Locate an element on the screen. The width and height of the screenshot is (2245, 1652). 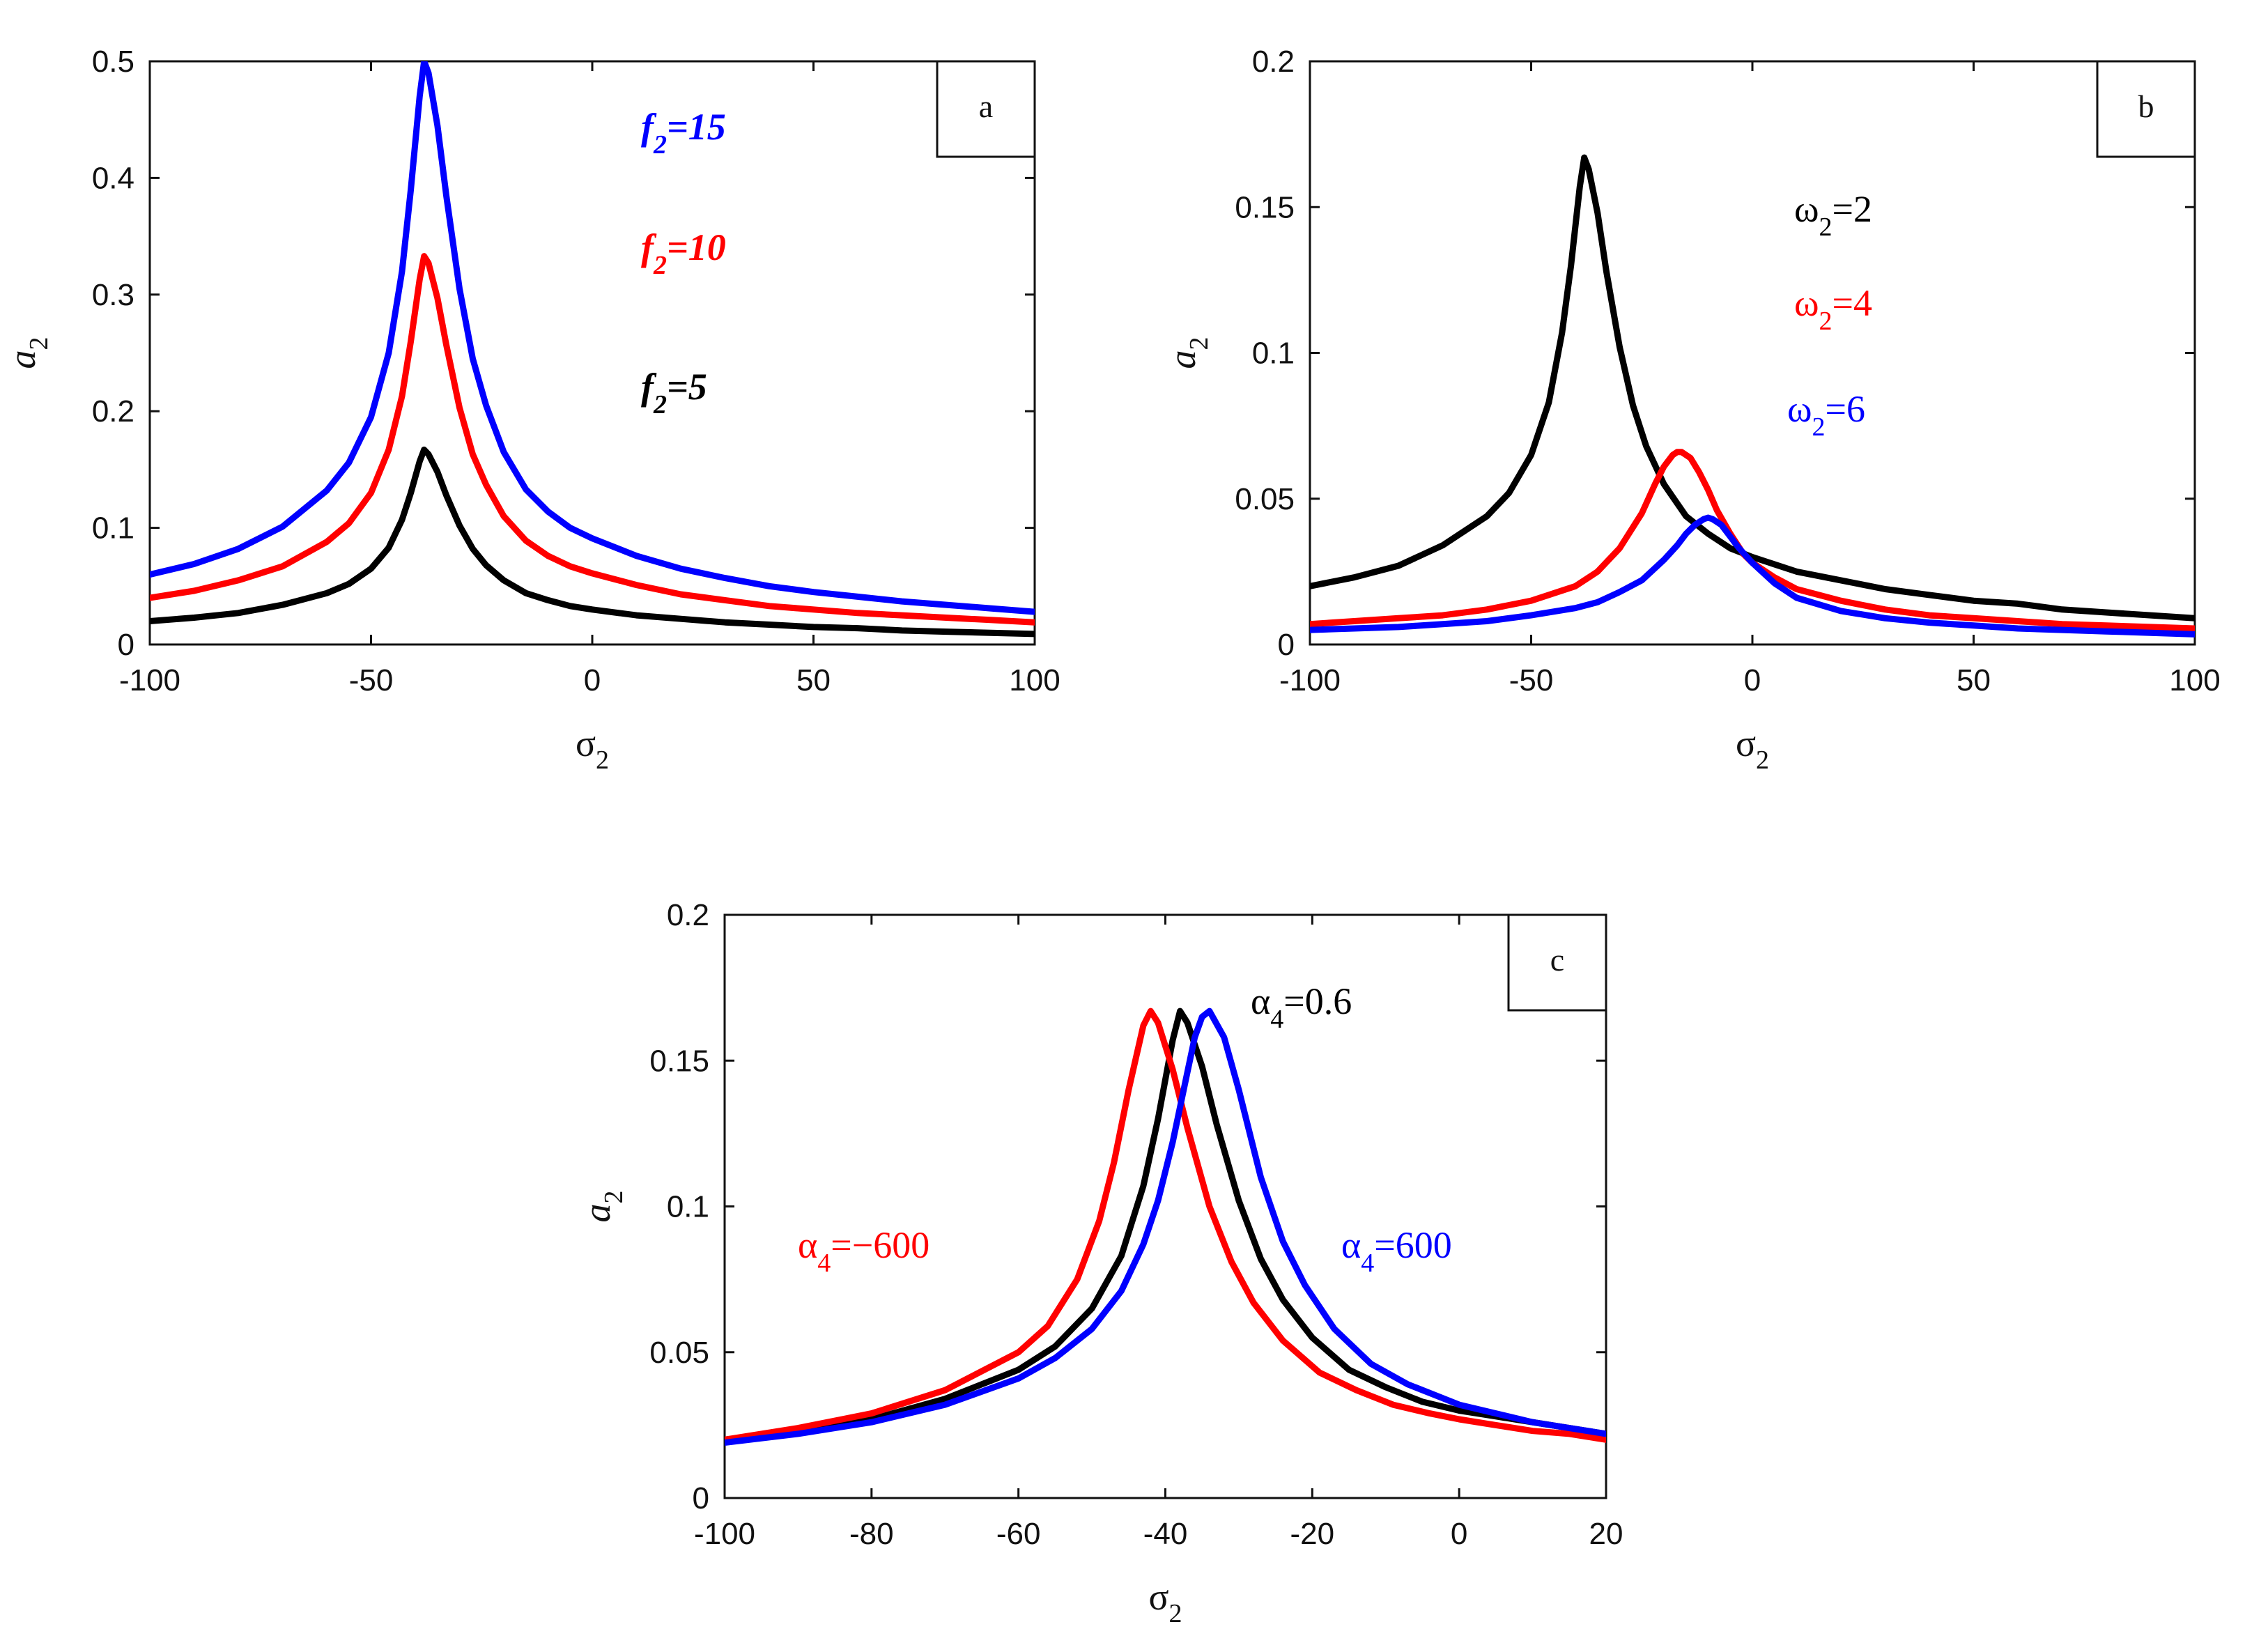
legend-label: ω2=6 is located at coordinates (1826, 415).